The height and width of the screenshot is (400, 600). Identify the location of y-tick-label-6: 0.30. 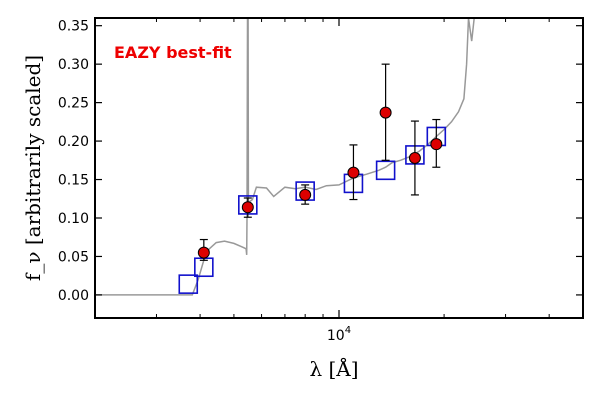
(73, 65).